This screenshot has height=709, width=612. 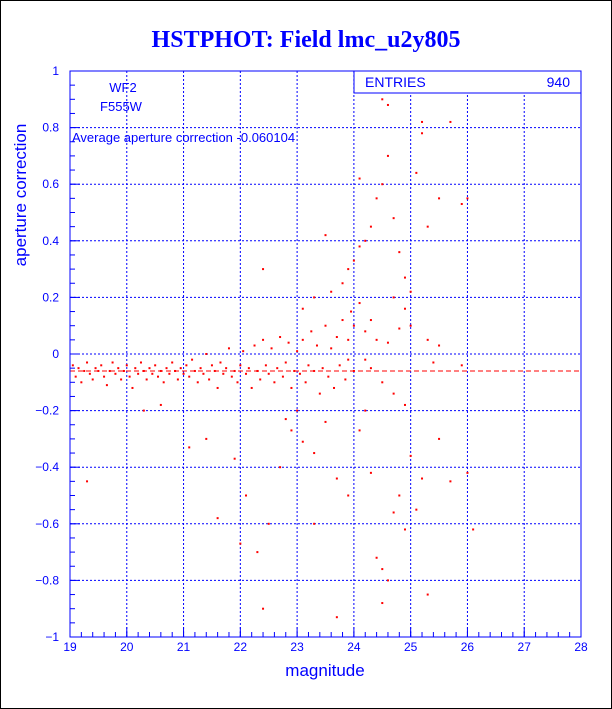 What do you see at coordinates (183, 137) in the screenshot?
I see `average-annotation: Average aperture correction -0.060104` at bounding box center [183, 137].